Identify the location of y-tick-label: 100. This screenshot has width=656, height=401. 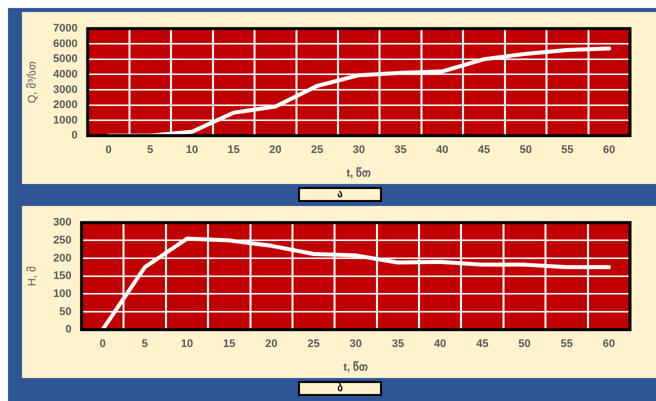
(62, 294).